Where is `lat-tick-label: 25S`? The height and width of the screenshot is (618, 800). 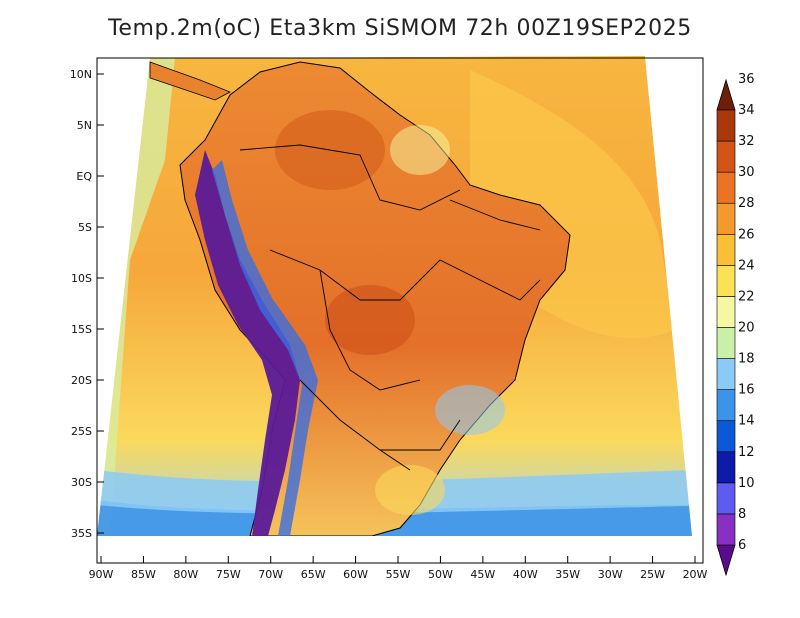 lat-tick-label: 25S is located at coordinates (81, 431).